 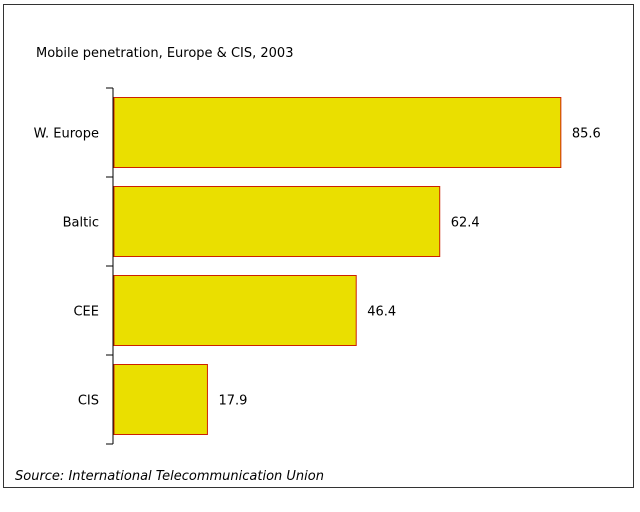 What do you see at coordinates (81, 223) in the screenshot?
I see `category-label: Baltic` at bounding box center [81, 223].